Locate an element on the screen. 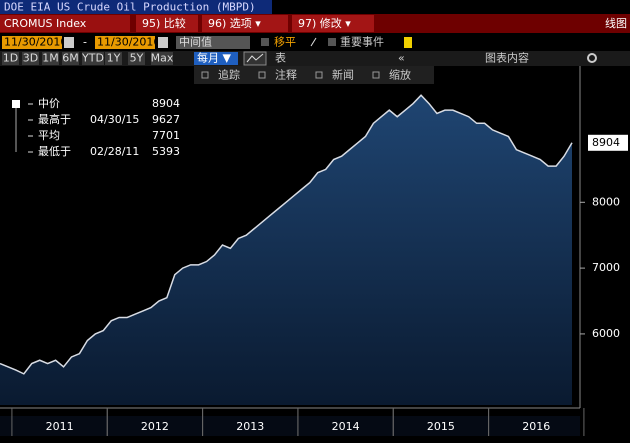 Image resolution: width=630 pixels, height=443 pixels. y-tick-label: 6000 is located at coordinates (606, 333).